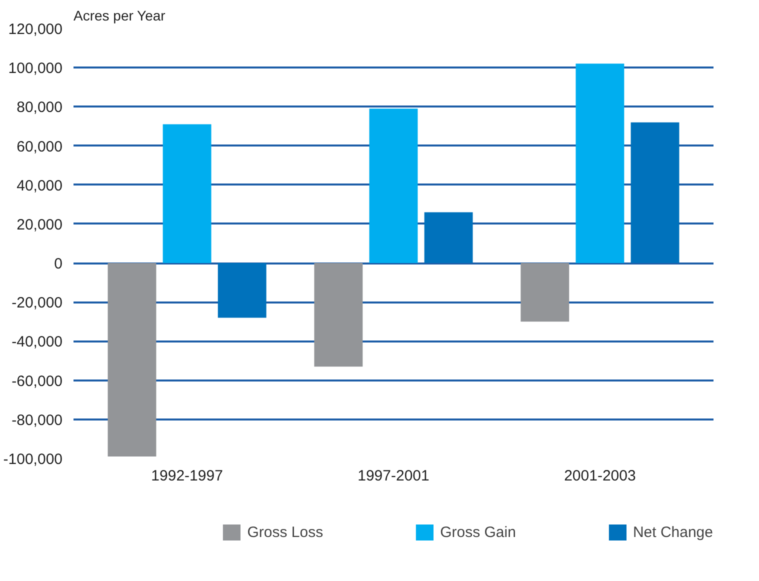 Image resolution: width=759 pixels, height=581 pixels. Describe the element at coordinates (39, 225) in the screenshot. I see `y-tick-label: 20,000` at that location.